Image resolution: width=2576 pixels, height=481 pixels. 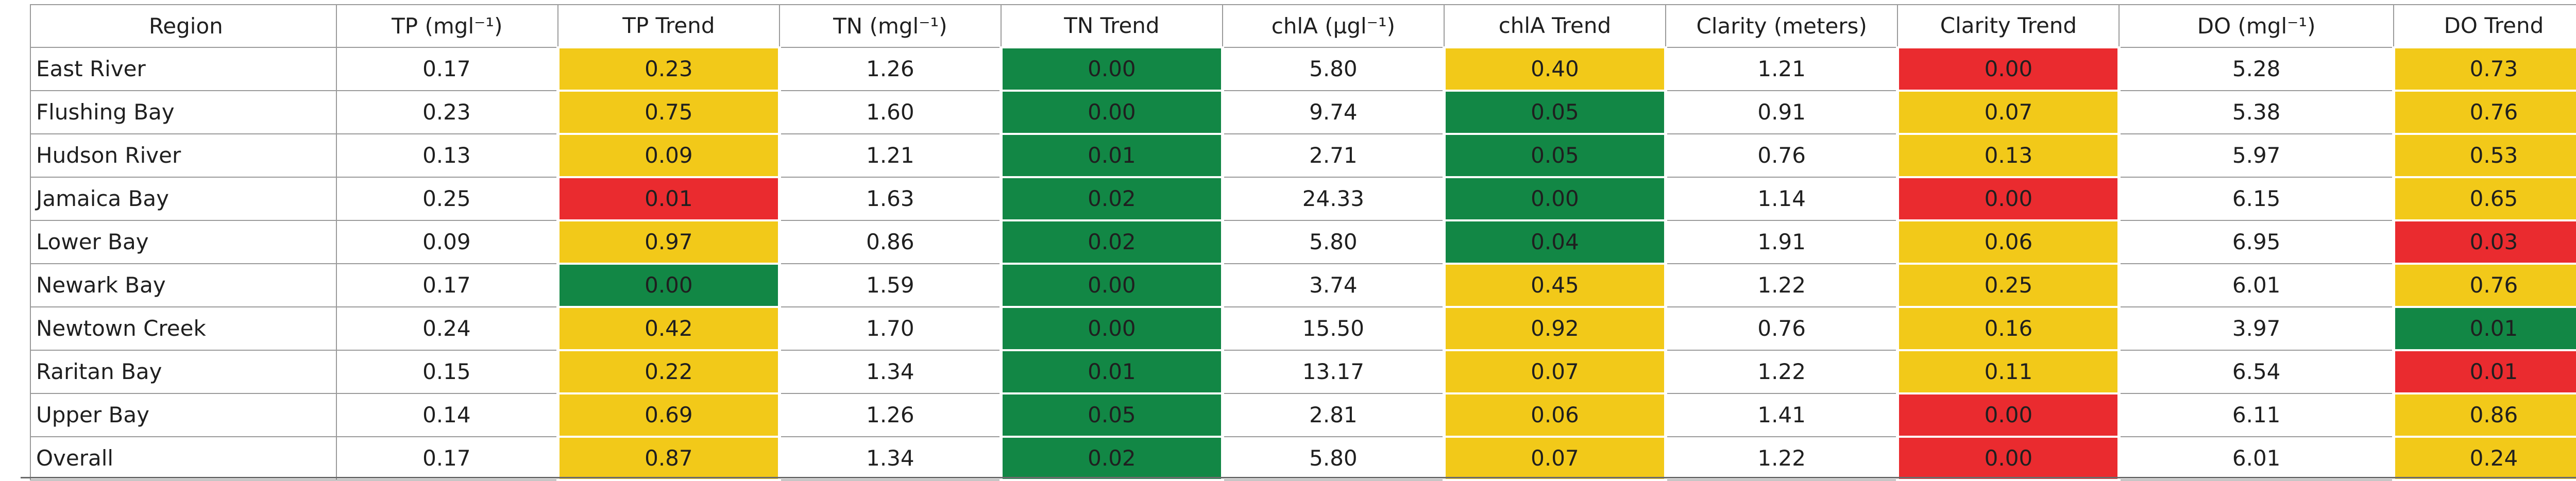 I want to click on cell-tn: 0.86, so click(x=890, y=242).